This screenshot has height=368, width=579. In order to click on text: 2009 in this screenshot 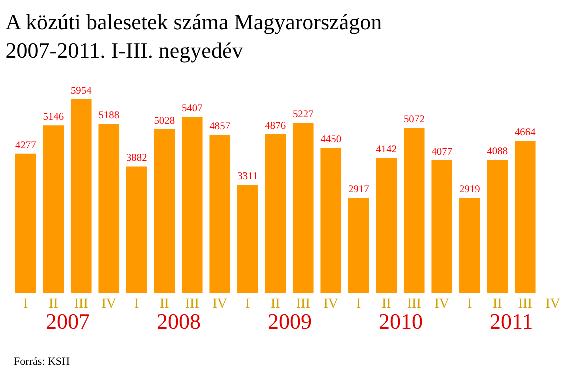, I will do `click(290, 321)`.